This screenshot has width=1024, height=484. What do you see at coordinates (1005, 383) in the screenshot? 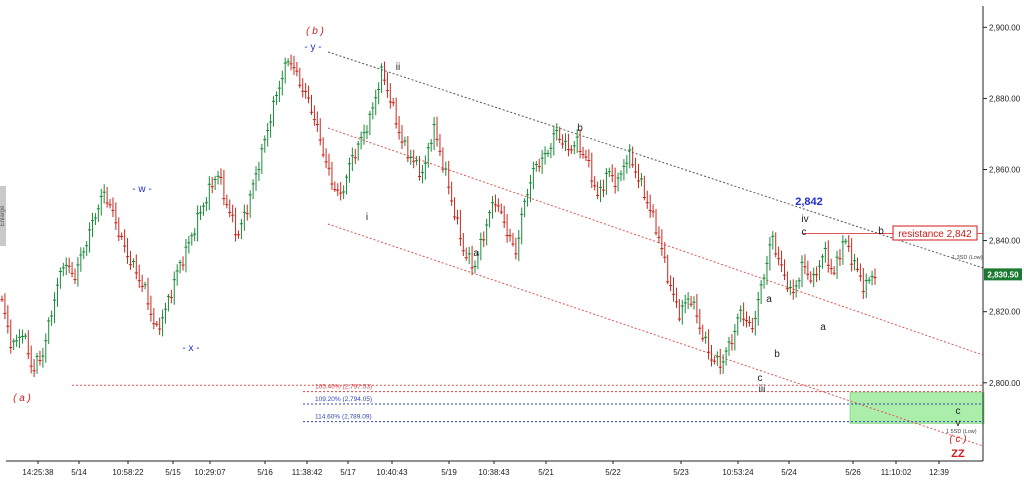
I see `y-tick-label: 2,800.00` at bounding box center [1005, 383].